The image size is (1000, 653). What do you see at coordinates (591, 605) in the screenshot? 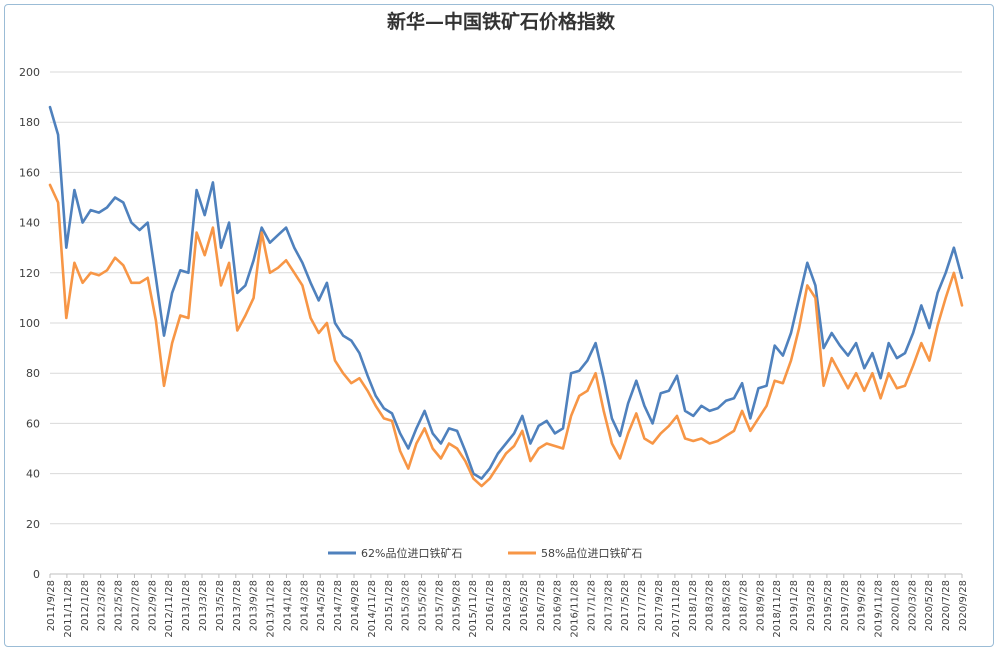
I see `x-tick-label: 2017/1/28` at bounding box center [591, 605].